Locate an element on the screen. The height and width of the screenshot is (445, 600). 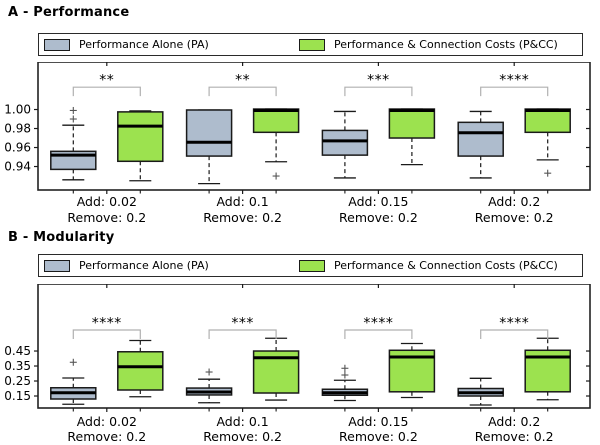
y-tick-label: 0.45 is located at coordinates (17, 351).